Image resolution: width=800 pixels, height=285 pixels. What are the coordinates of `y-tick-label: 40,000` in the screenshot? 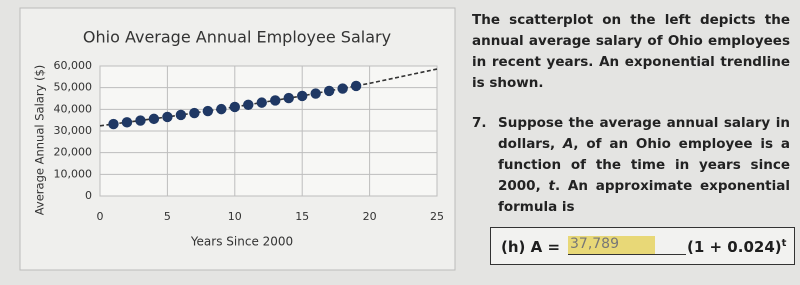 It's located at (73, 108).